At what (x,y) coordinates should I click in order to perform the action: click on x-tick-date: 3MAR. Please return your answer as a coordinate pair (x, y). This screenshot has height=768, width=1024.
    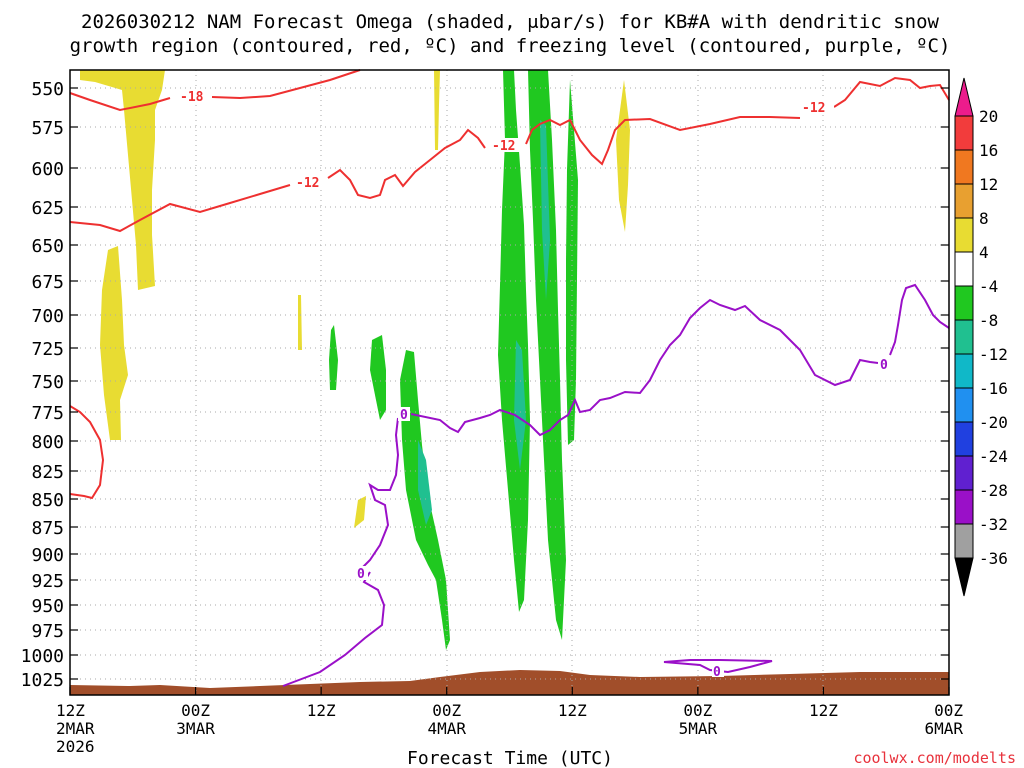
    Looking at the image, I should click on (195, 728).